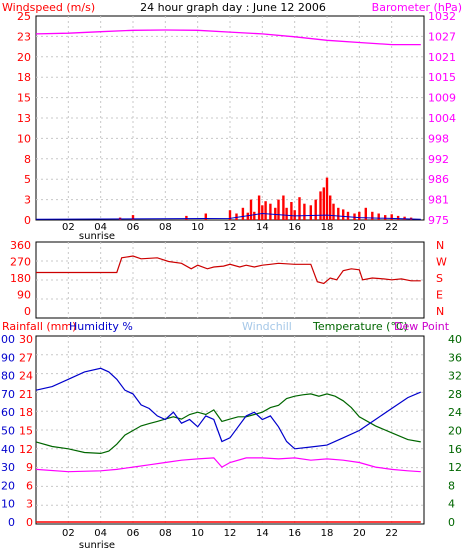  I want to click on hour-tick-label: 02, so click(68, 533).